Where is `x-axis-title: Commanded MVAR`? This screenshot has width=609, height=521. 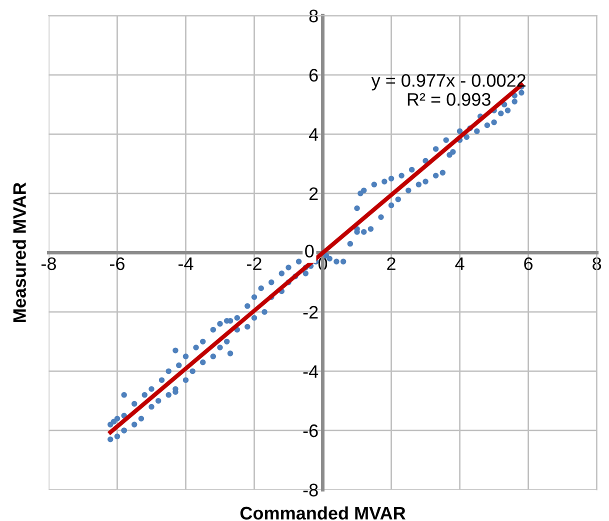 x-axis-title: Commanded MVAR is located at coordinates (323, 513).